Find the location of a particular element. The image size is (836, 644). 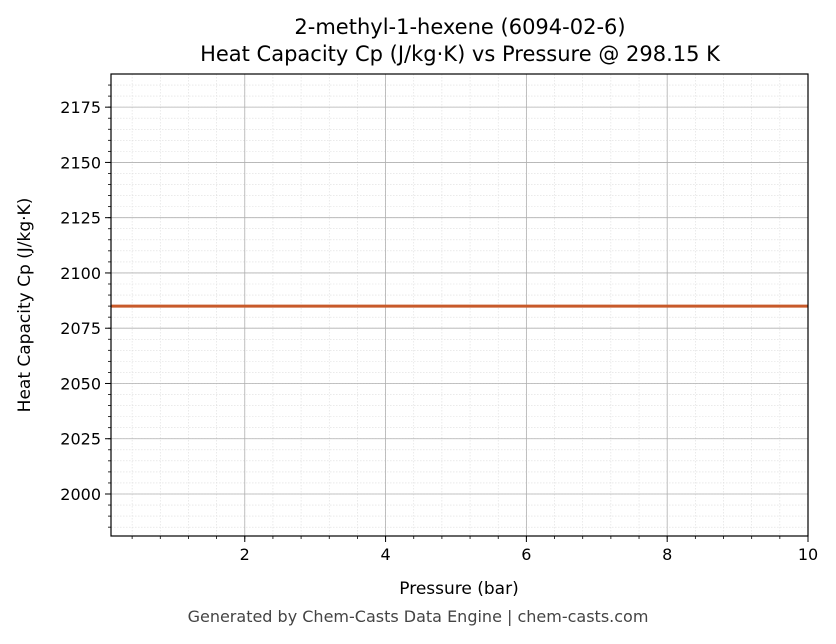

y-tick-label: 2125 is located at coordinates (80, 218).